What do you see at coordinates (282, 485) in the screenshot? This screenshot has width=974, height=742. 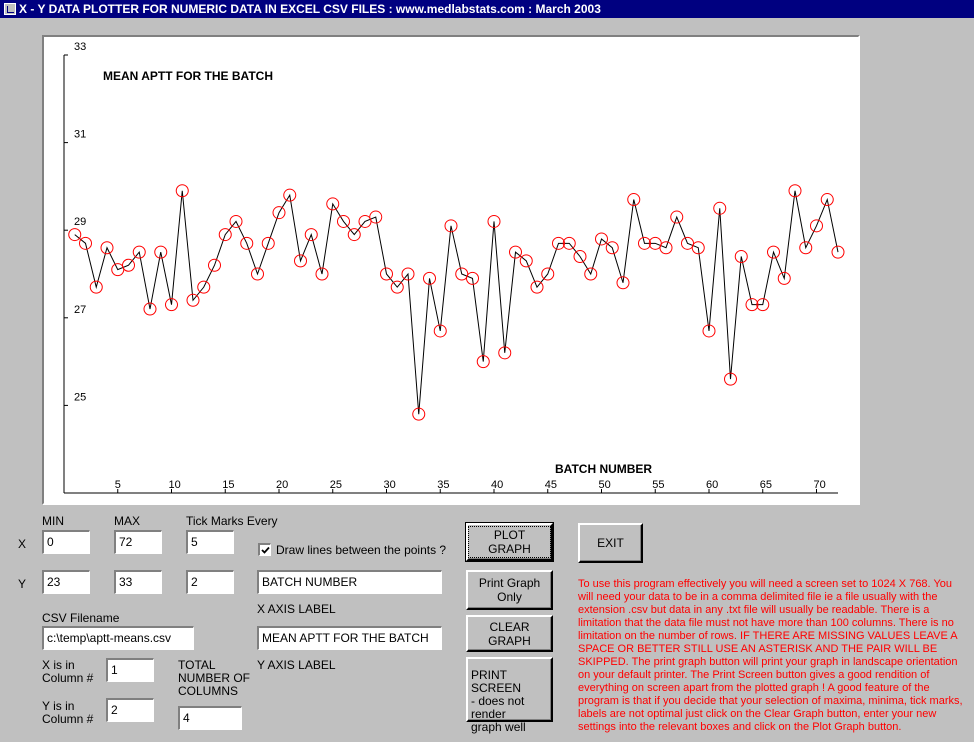 I see `x-tick-label: 20` at bounding box center [282, 485].